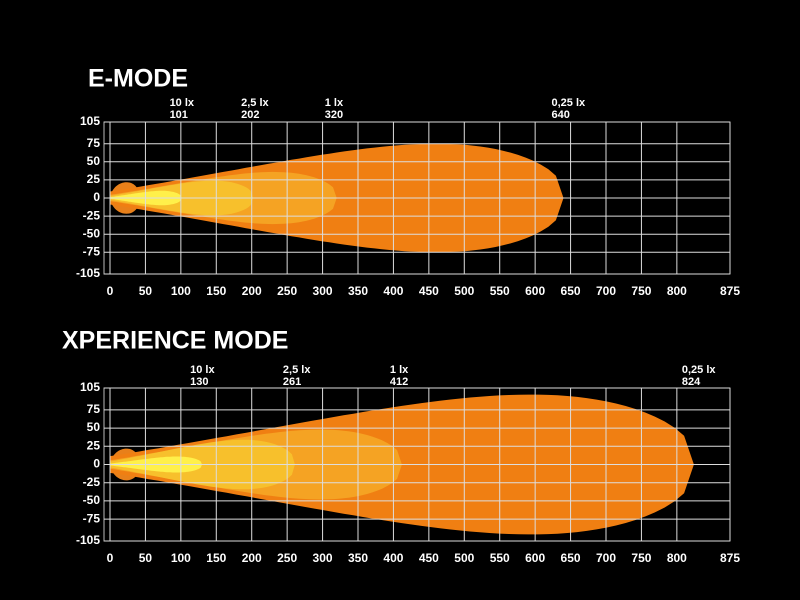  Describe the element at coordinates (691, 382) in the screenshot. I see `isolux-distance: 824` at that location.